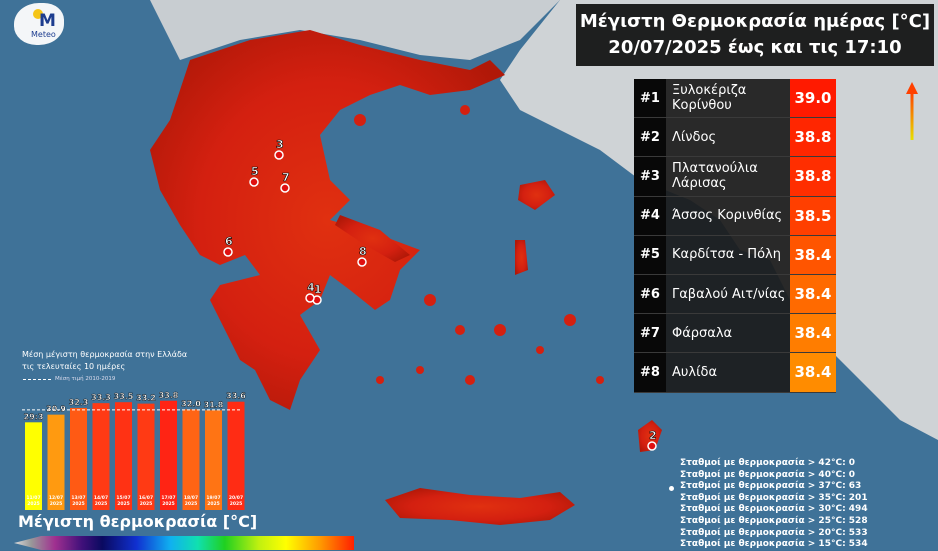 The image size is (938, 551). What do you see at coordinates (286, 177) in the screenshot?
I see `marker-label: 7` at bounding box center [286, 177].